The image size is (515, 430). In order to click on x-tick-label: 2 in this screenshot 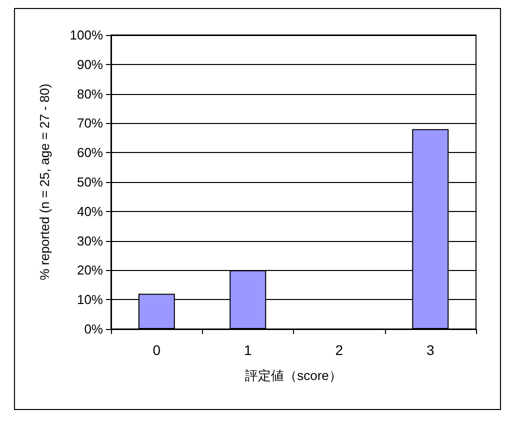, I will do `click(339, 350)`.